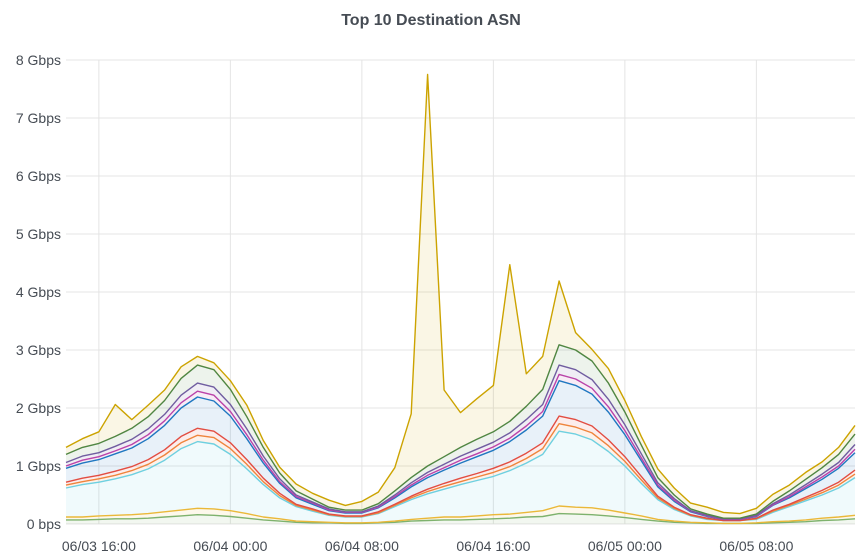 The image size is (862, 559). I want to click on x-tick-label: 06/03 16:00, so click(99, 546).